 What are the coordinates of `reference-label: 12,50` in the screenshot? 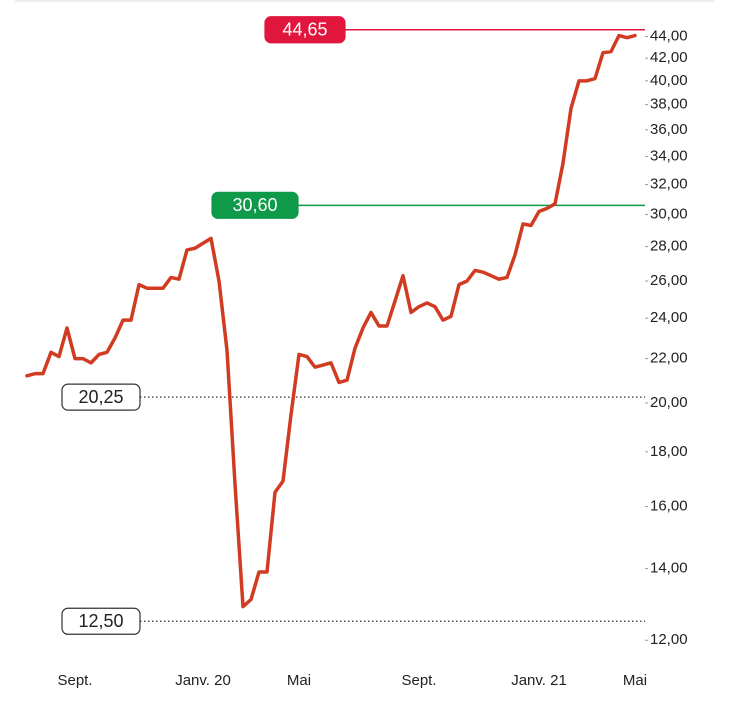 It's located at (100, 621).